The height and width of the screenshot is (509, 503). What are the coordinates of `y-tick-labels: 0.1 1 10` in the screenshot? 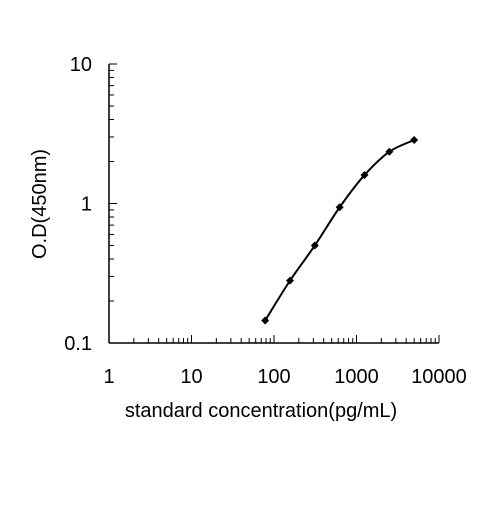 It's located at (78, 204).